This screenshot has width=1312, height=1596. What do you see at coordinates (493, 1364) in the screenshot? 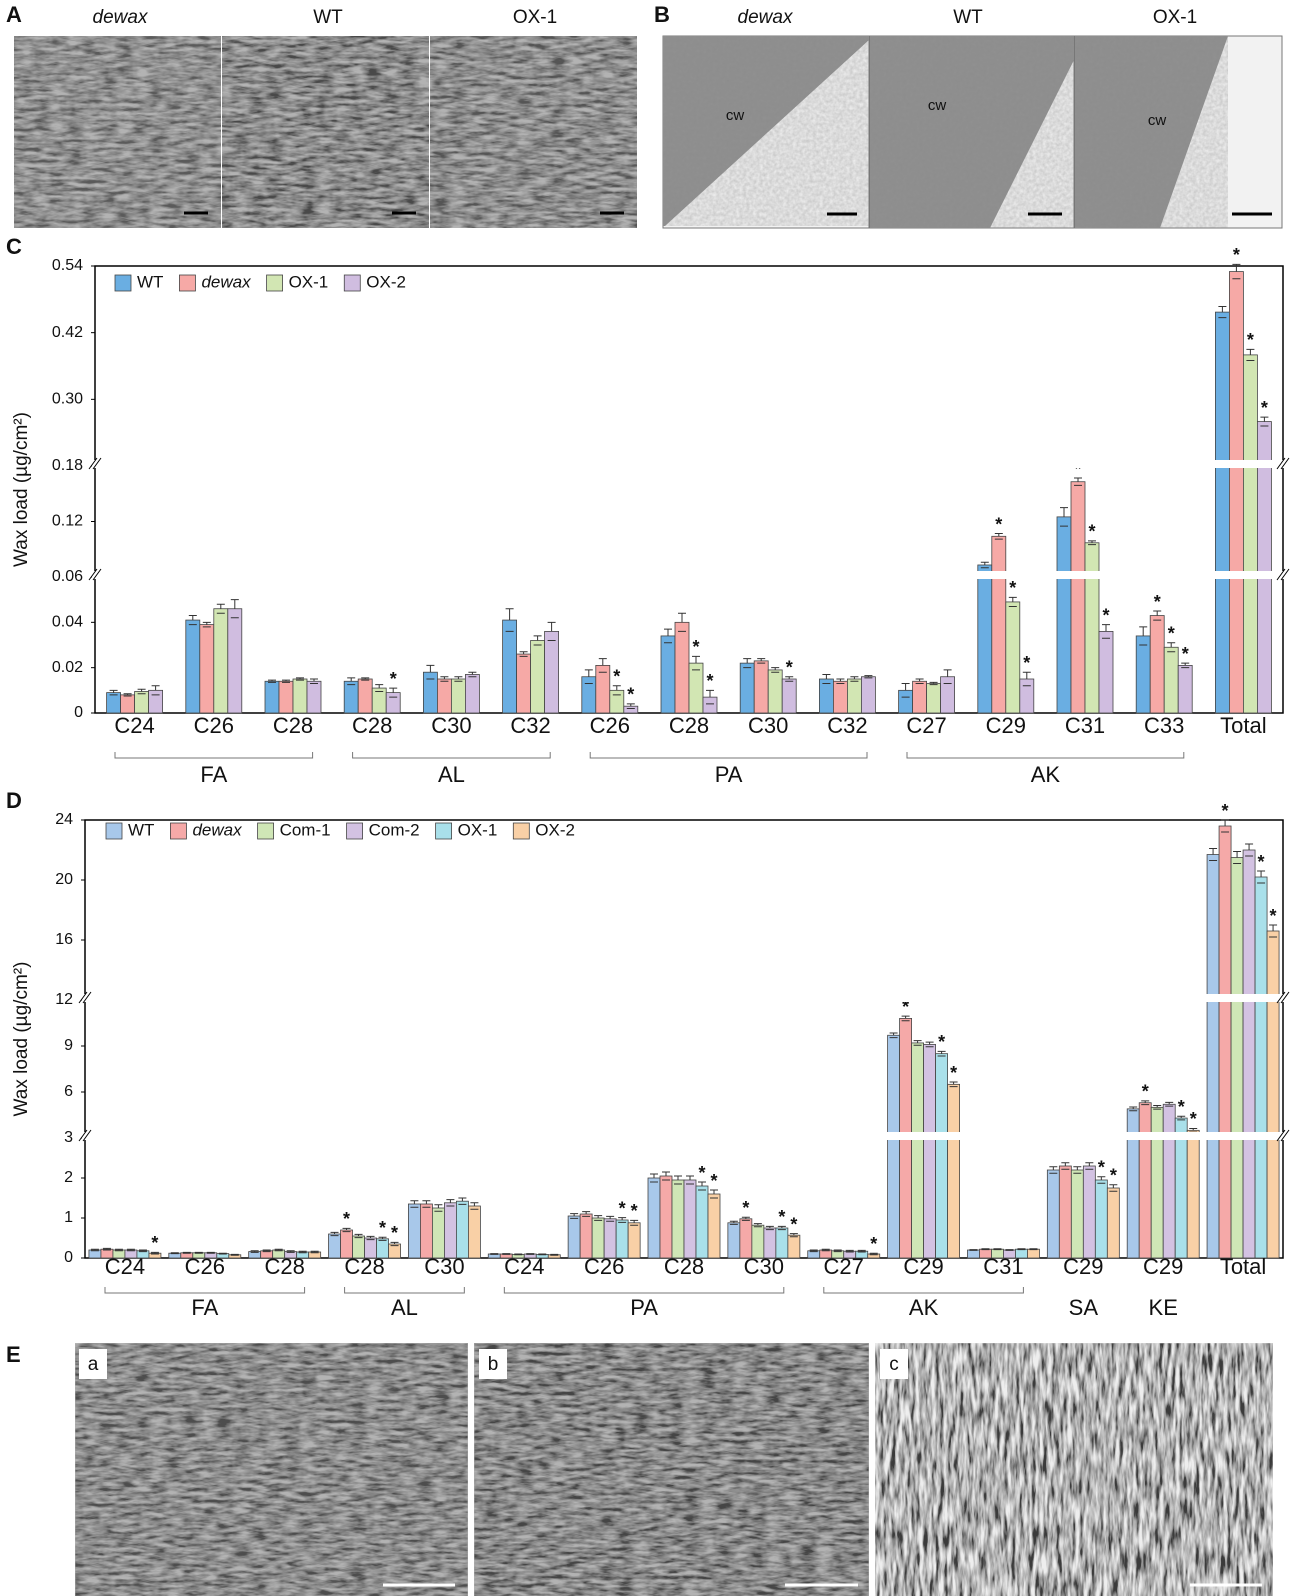
I see `sub-label: b` at bounding box center [493, 1364].